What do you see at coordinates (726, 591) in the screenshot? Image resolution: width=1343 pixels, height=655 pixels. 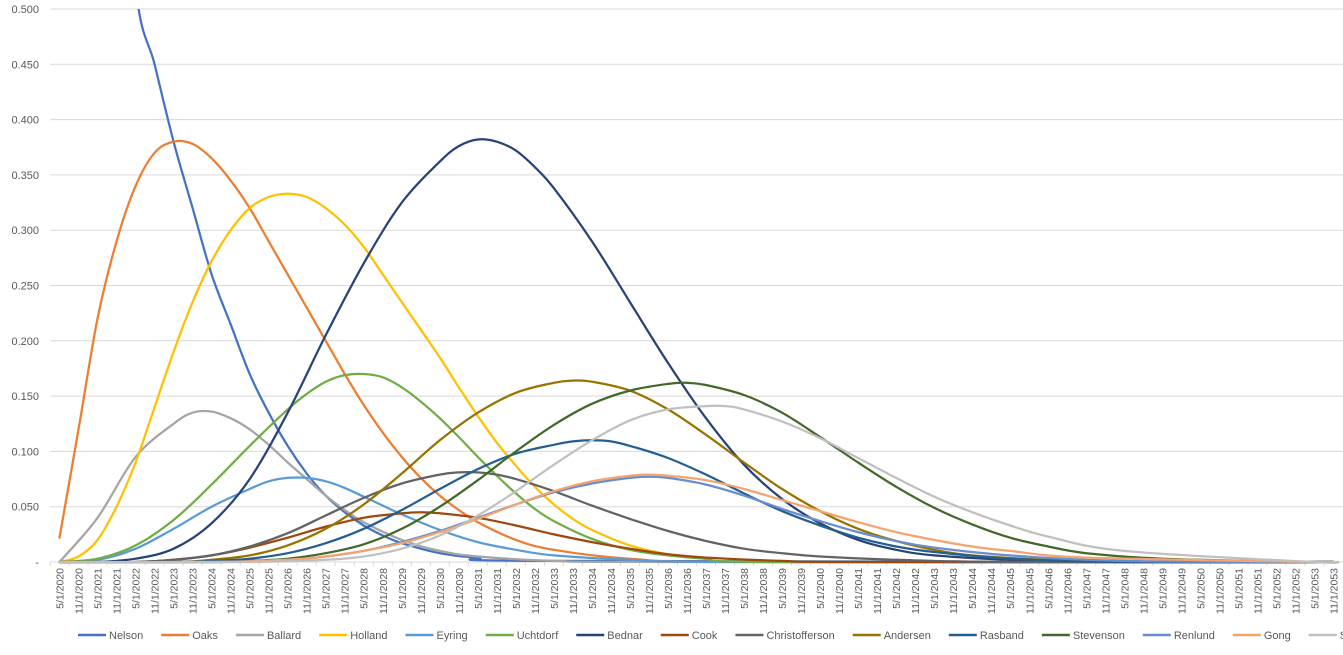 I see `x-tick-label: 11/1/2037` at bounding box center [726, 591].